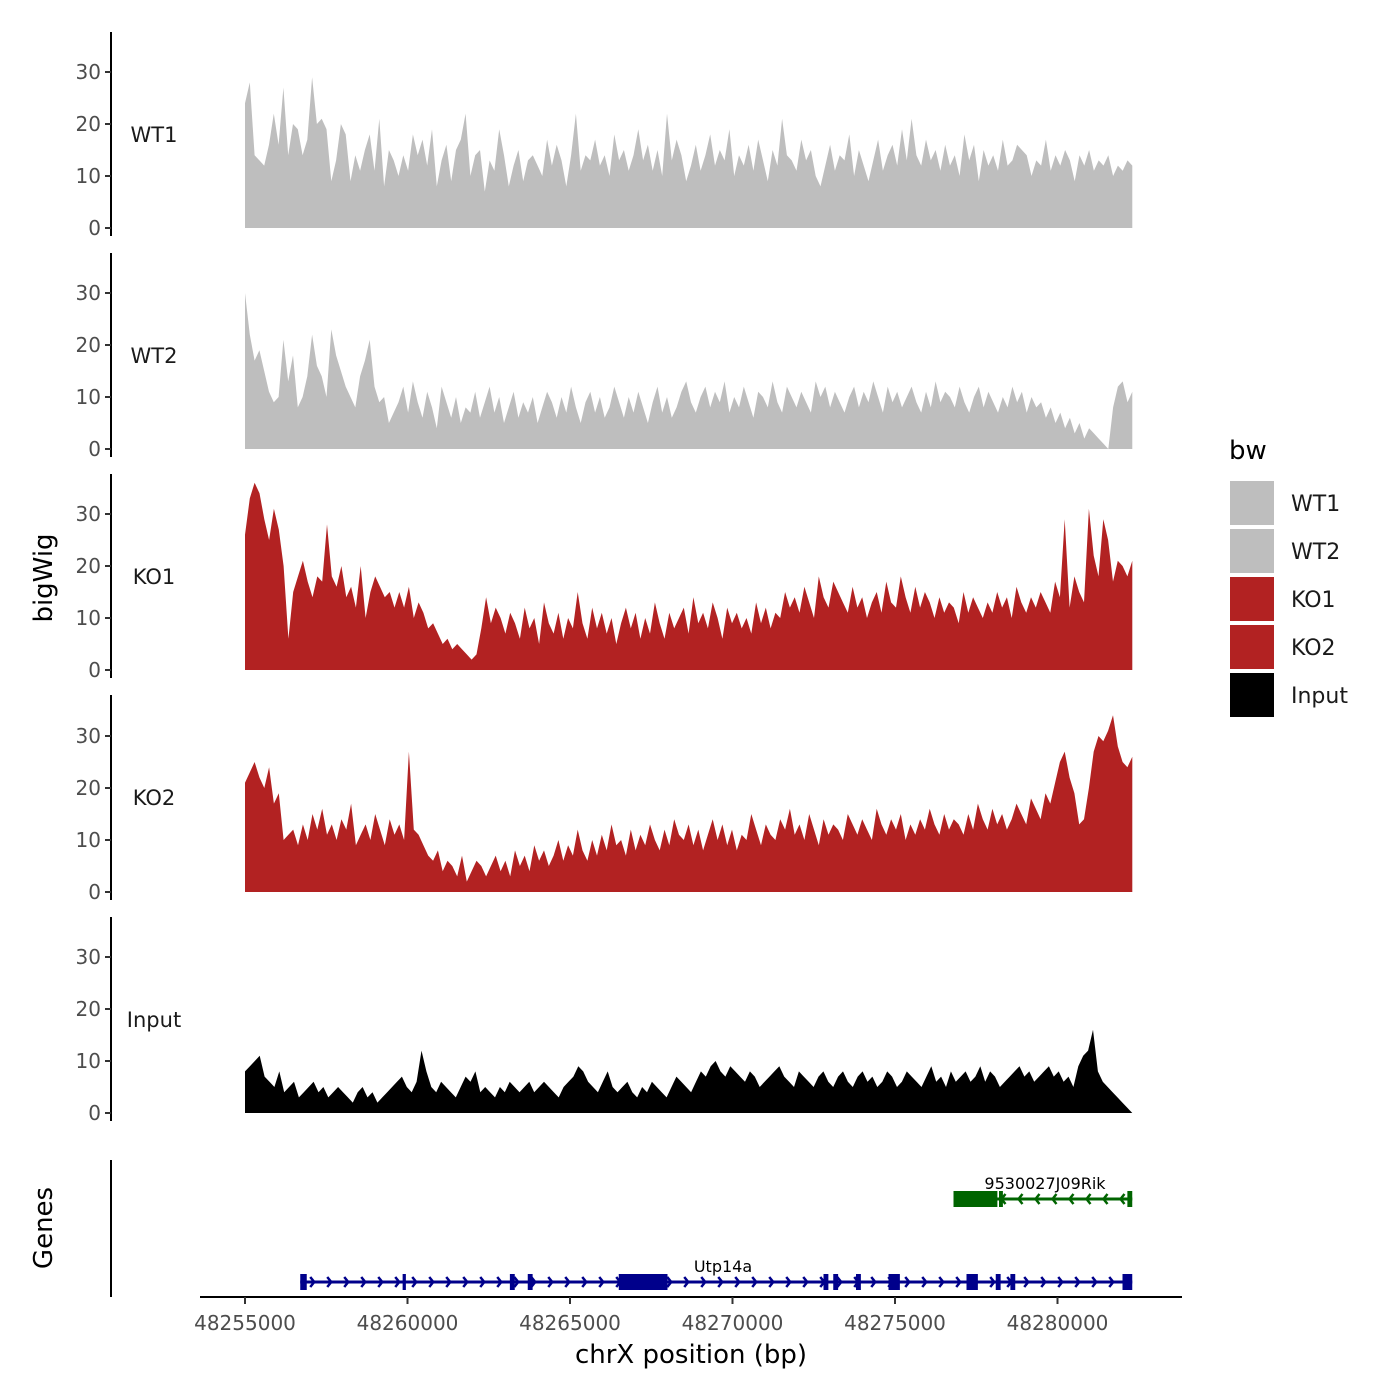  I want to click on x-tick-label: 48265000, so click(570, 1323).